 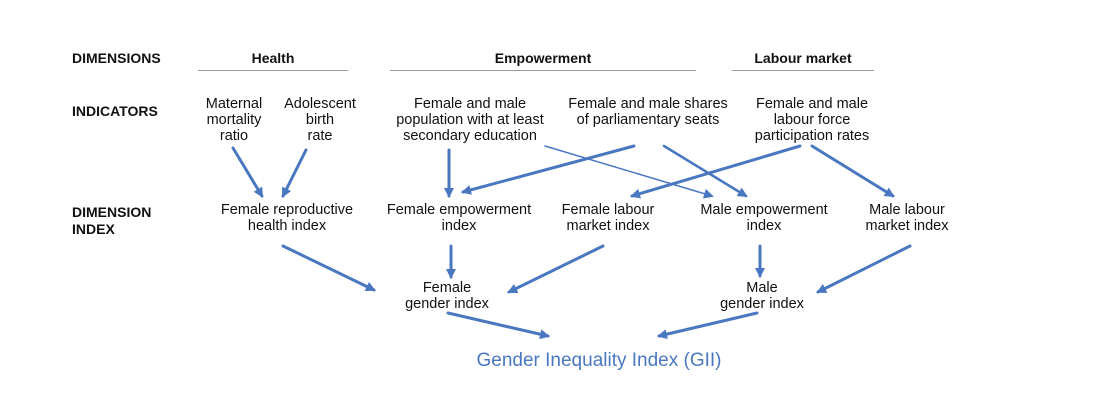 What do you see at coordinates (762, 296) in the screenshot?
I see `male-gender-index: Male gender index` at bounding box center [762, 296].